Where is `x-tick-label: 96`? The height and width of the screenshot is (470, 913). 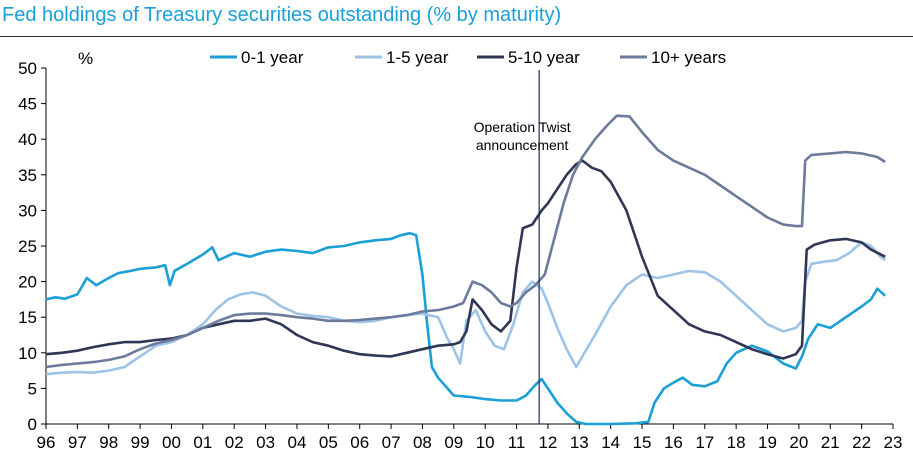
x-tick-label: 96 is located at coordinates (46, 442).